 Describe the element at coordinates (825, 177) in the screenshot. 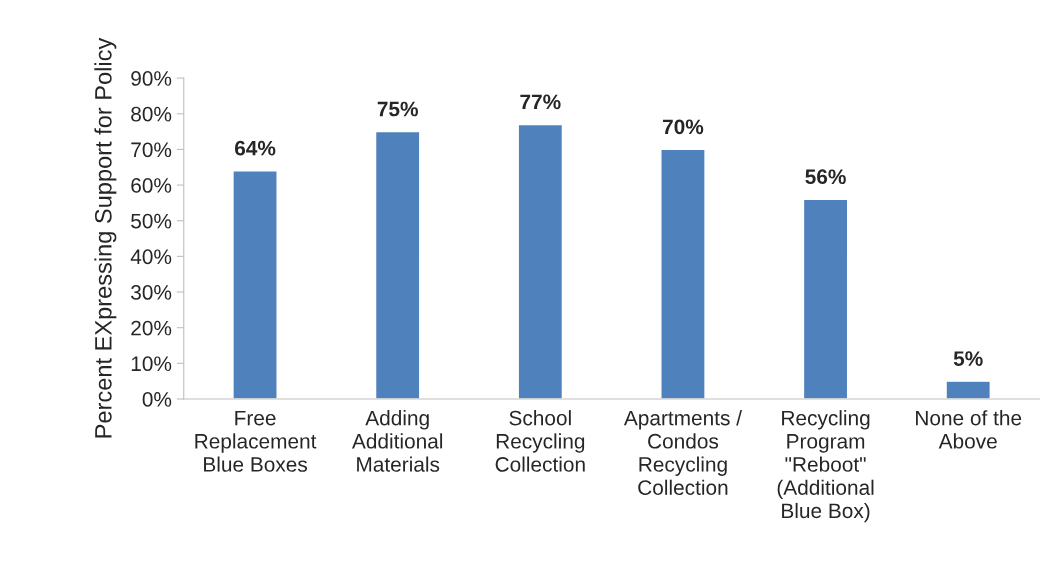

I see `data-label: 56%` at that location.